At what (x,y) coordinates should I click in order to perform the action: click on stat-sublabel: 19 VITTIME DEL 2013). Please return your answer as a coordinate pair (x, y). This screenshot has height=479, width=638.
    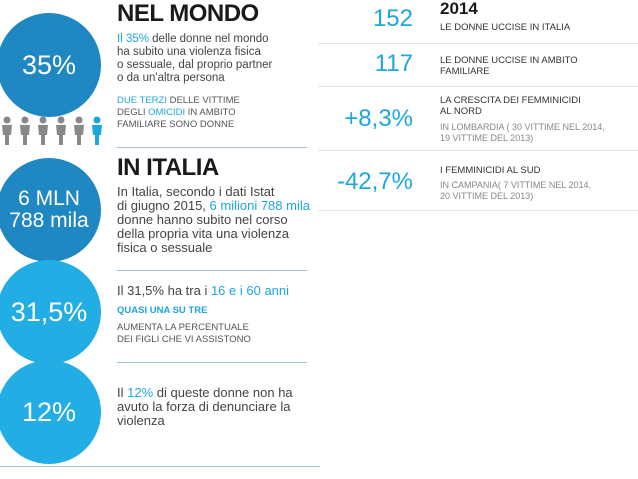
    Looking at the image, I should click on (487, 138).